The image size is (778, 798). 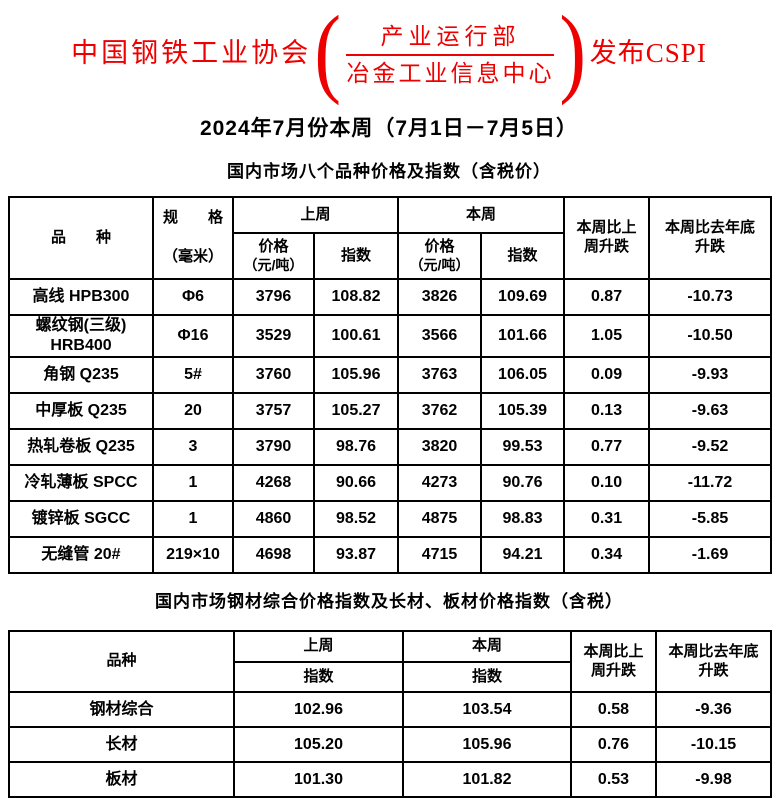 I want to click on department-fraction: 产业运行部 冶金工业信息中心, so click(x=450, y=54).